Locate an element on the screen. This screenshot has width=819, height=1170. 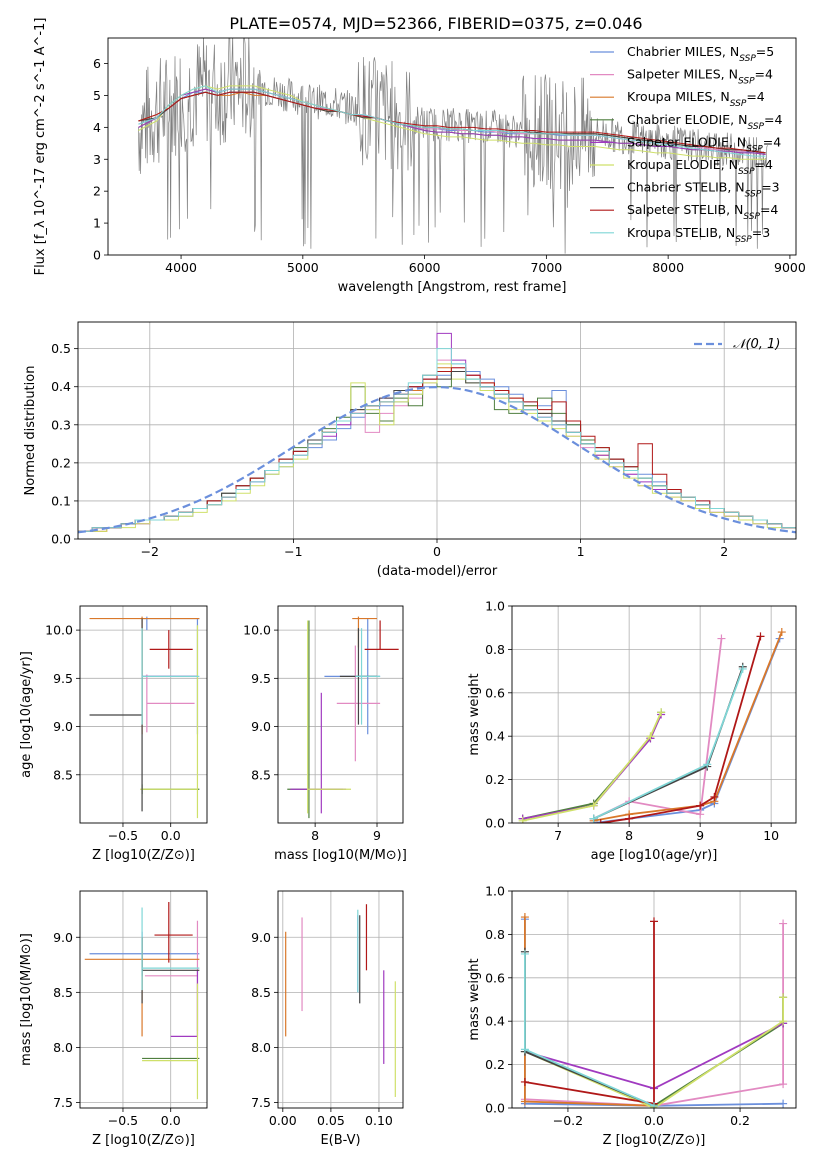
legend-entry: Chabrier MILES, NSSP=5 is located at coordinates (700, 54).